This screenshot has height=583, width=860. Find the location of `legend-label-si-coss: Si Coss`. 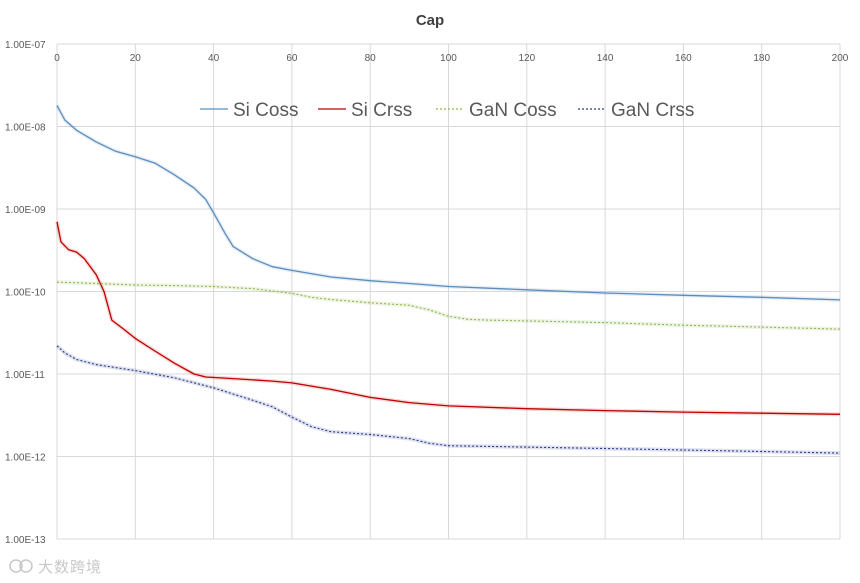

legend-label-si-coss: Si Coss is located at coordinates (265, 110).